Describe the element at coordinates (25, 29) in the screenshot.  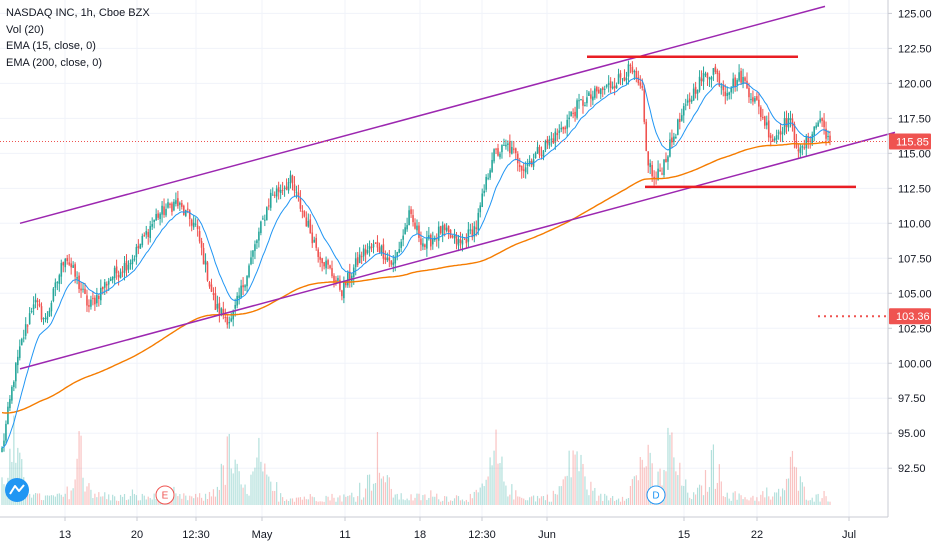
I see `legend-volume: Vol (20)` at that location.